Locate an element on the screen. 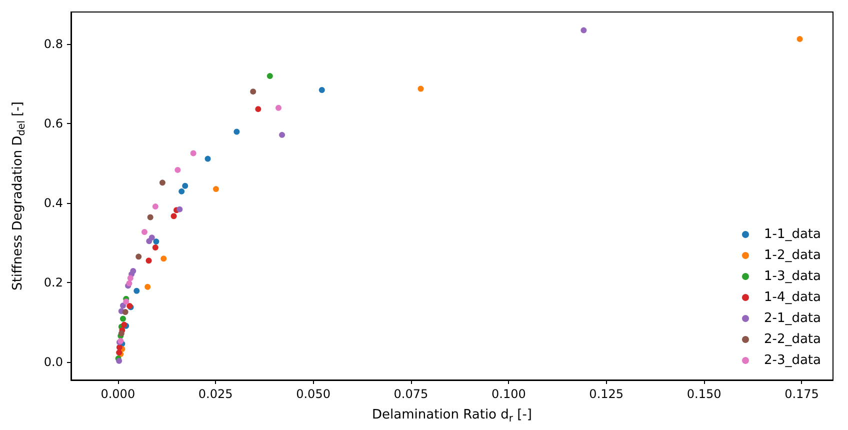 The height and width of the screenshot is (430, 848). legend-label: 1-3_data is located at coordinates (792, 276).